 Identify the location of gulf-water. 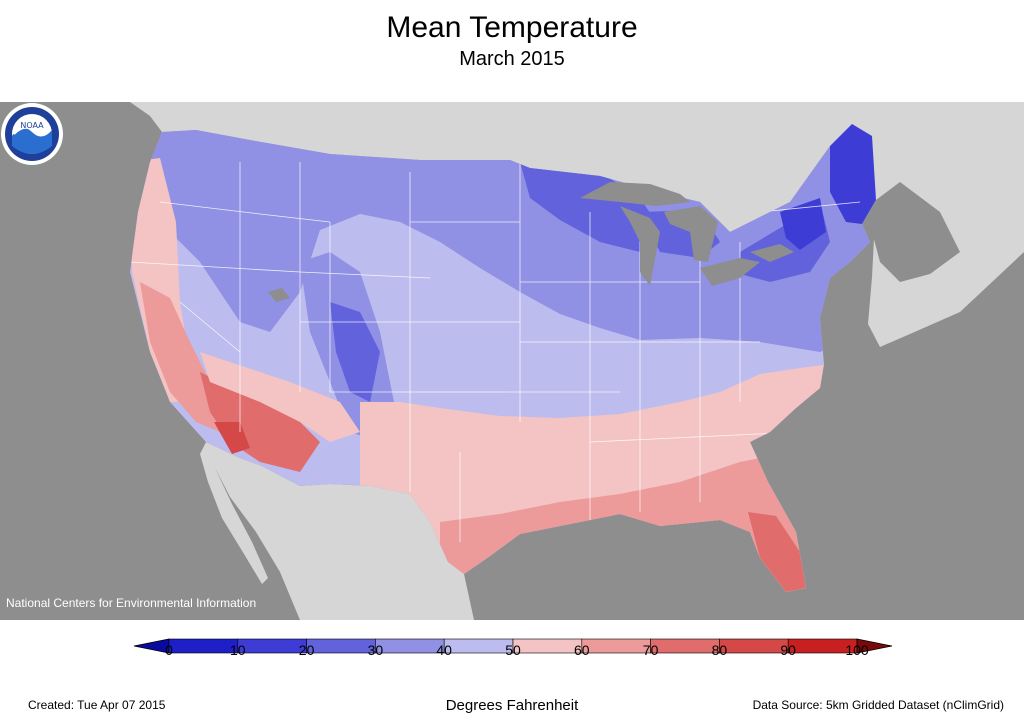
(916, 232).